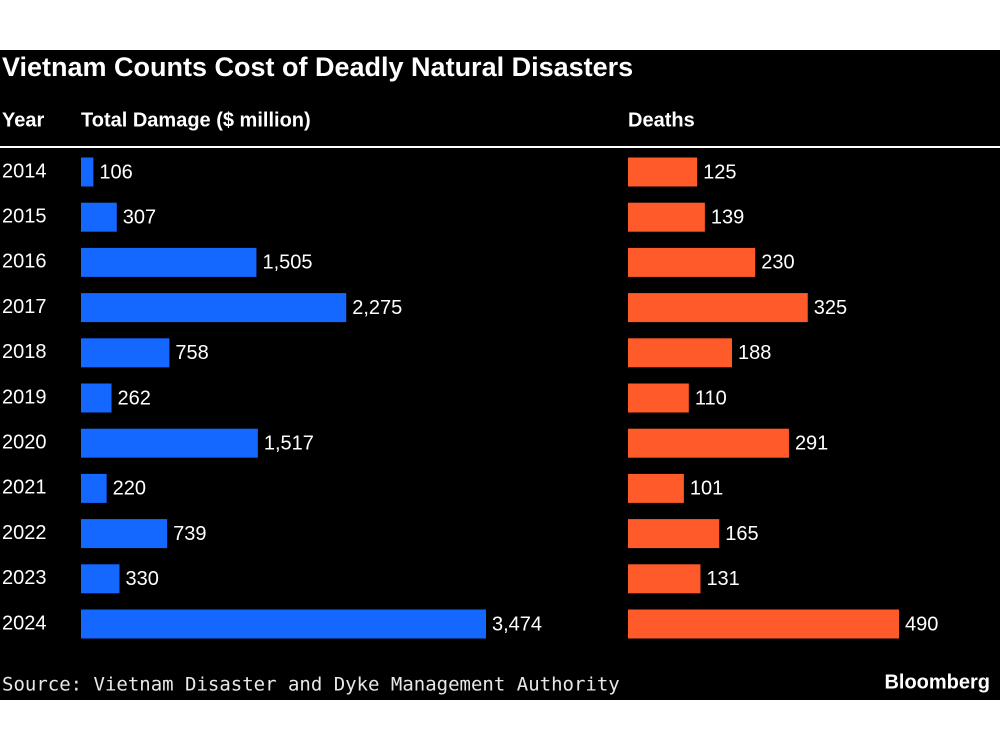  Describe the element at coordinates (754, 353) in the screenshot. I see `value-label: 188` at that location.